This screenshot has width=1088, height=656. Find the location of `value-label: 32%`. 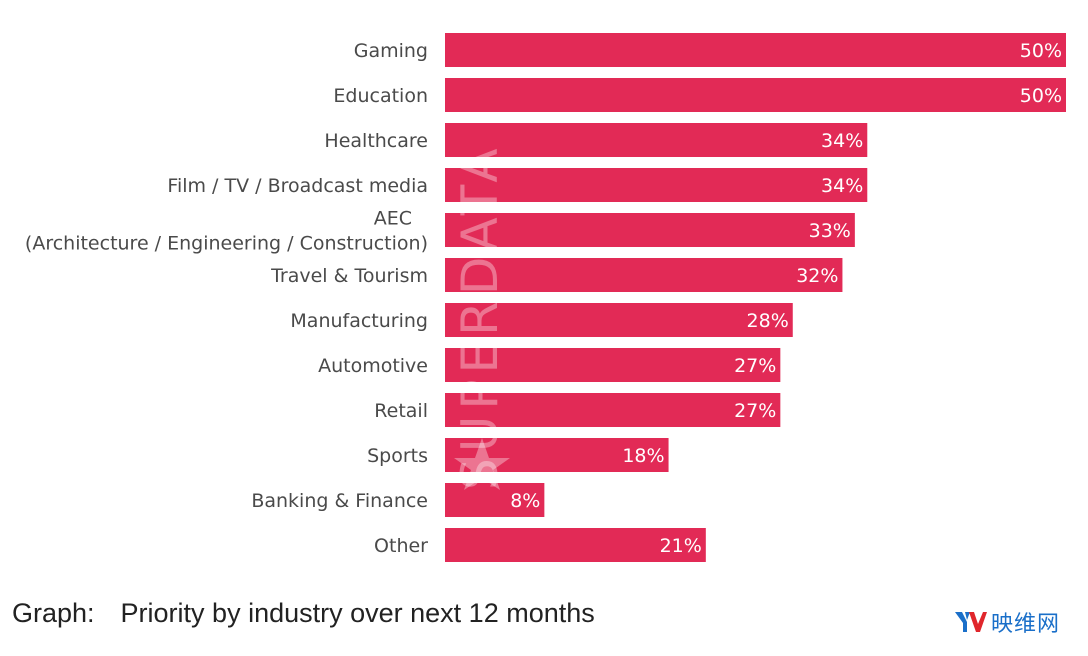

value-label: 32% is located at coordinates (817, 276).